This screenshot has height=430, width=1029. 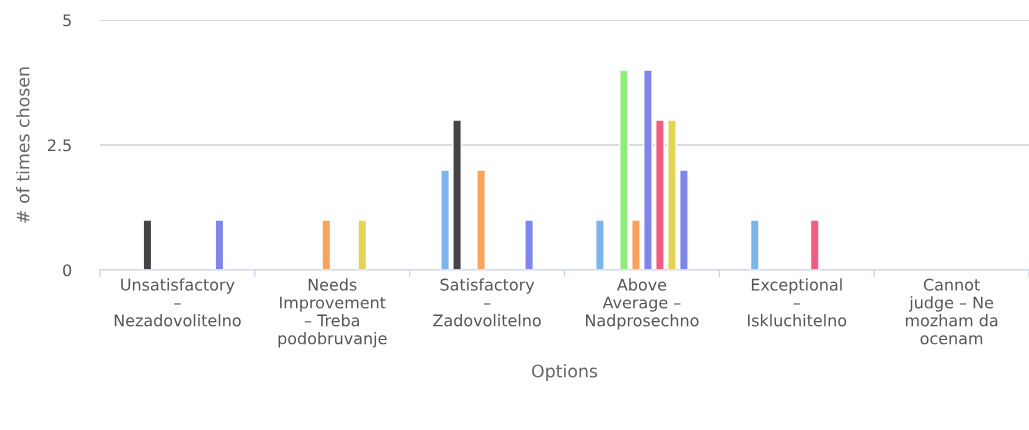 I want to click on y-tick-label: 5, so click(x=67, y=20).